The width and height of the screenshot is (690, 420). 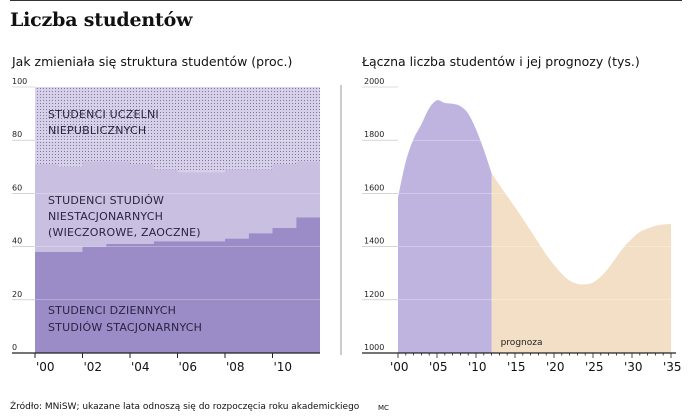 What do you see at coordinates (555, 367) in the screenshot?
I see `x-tick-label: '20` at bounding box center [555, 367].